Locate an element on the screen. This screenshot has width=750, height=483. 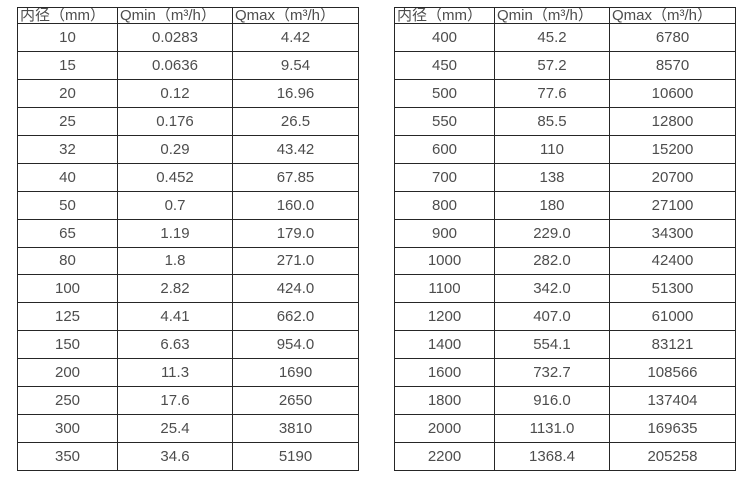
table-cell: 1600 is located at coordinates (444, 373).